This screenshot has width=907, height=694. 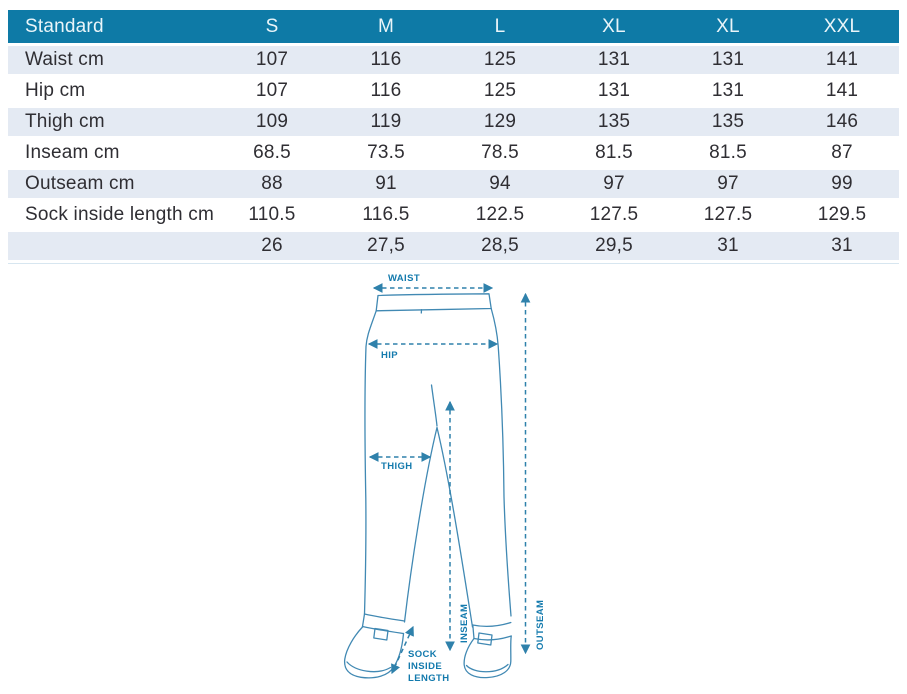 What do you see at coordinates (453, 60) in the screenshot?
I see `table-row: Waist cm 107 116 125 131 131 141` at bounding box center [453, 60].